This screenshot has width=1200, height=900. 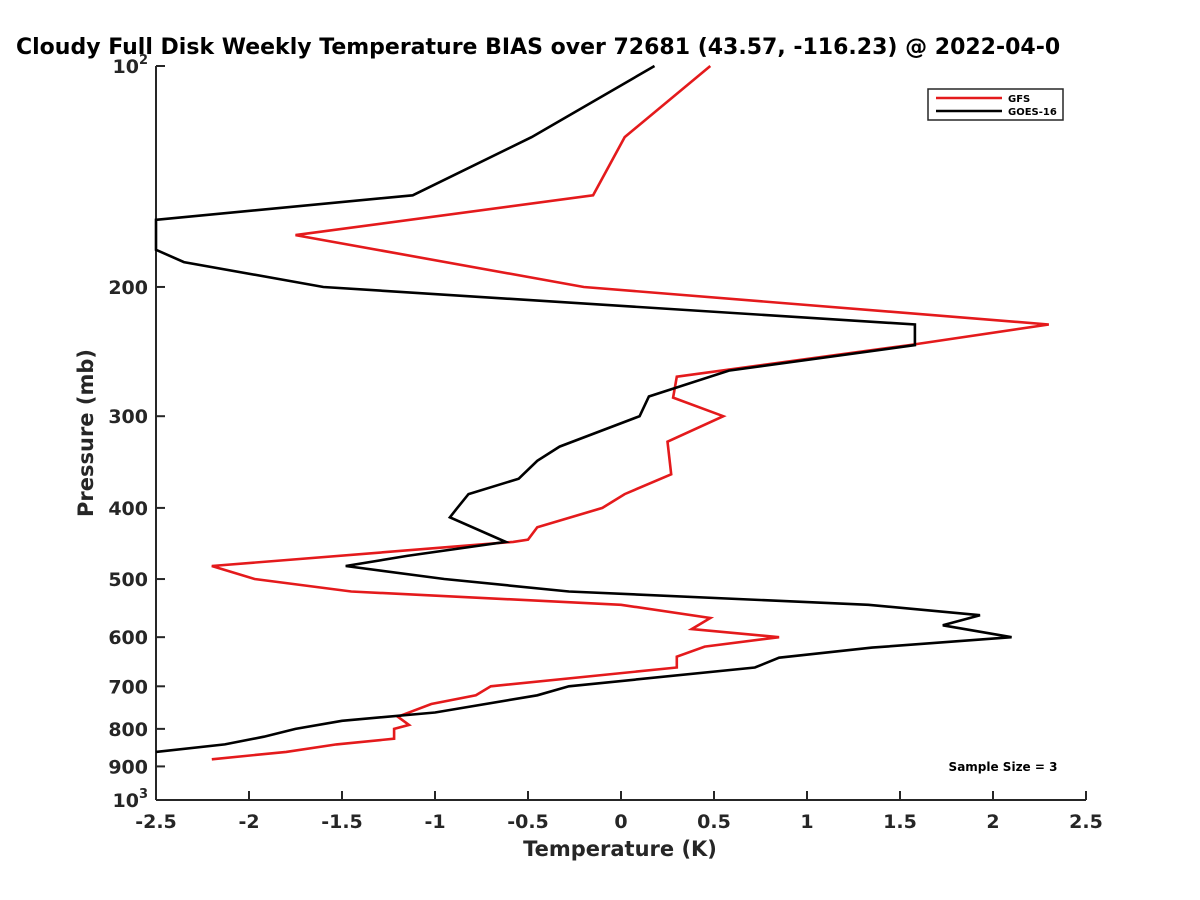 What do you see at coordinates (342, 822) in the screenshot?
I see `x-tick-label: -1.5` at bounding box center [342, 822].